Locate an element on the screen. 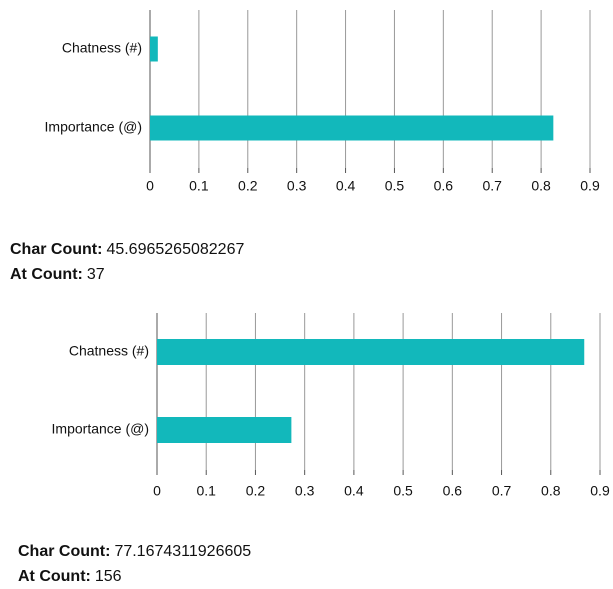 This screenshot has width=613, height=589. stat-line: At Count: 156 is located at coordinates (70, 576).